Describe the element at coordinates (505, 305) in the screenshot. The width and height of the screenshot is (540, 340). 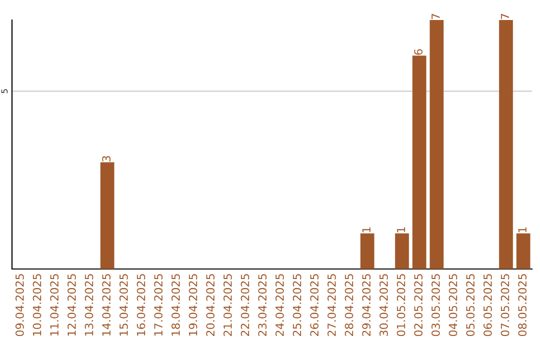
I see `x-tick-label: 07.05.2025` at that location.